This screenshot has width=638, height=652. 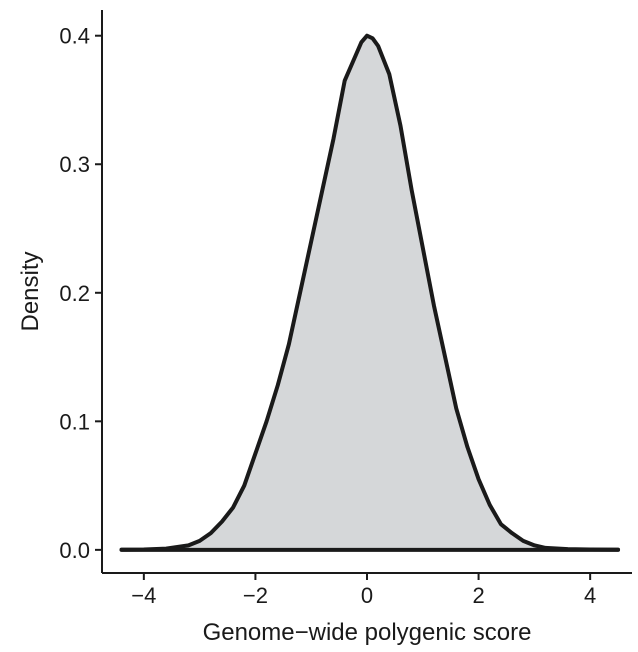 What do you see at coordinates (590, 595) in the screenshot?
I see `x-tick-label: 4` at bounding box center [590, 595].